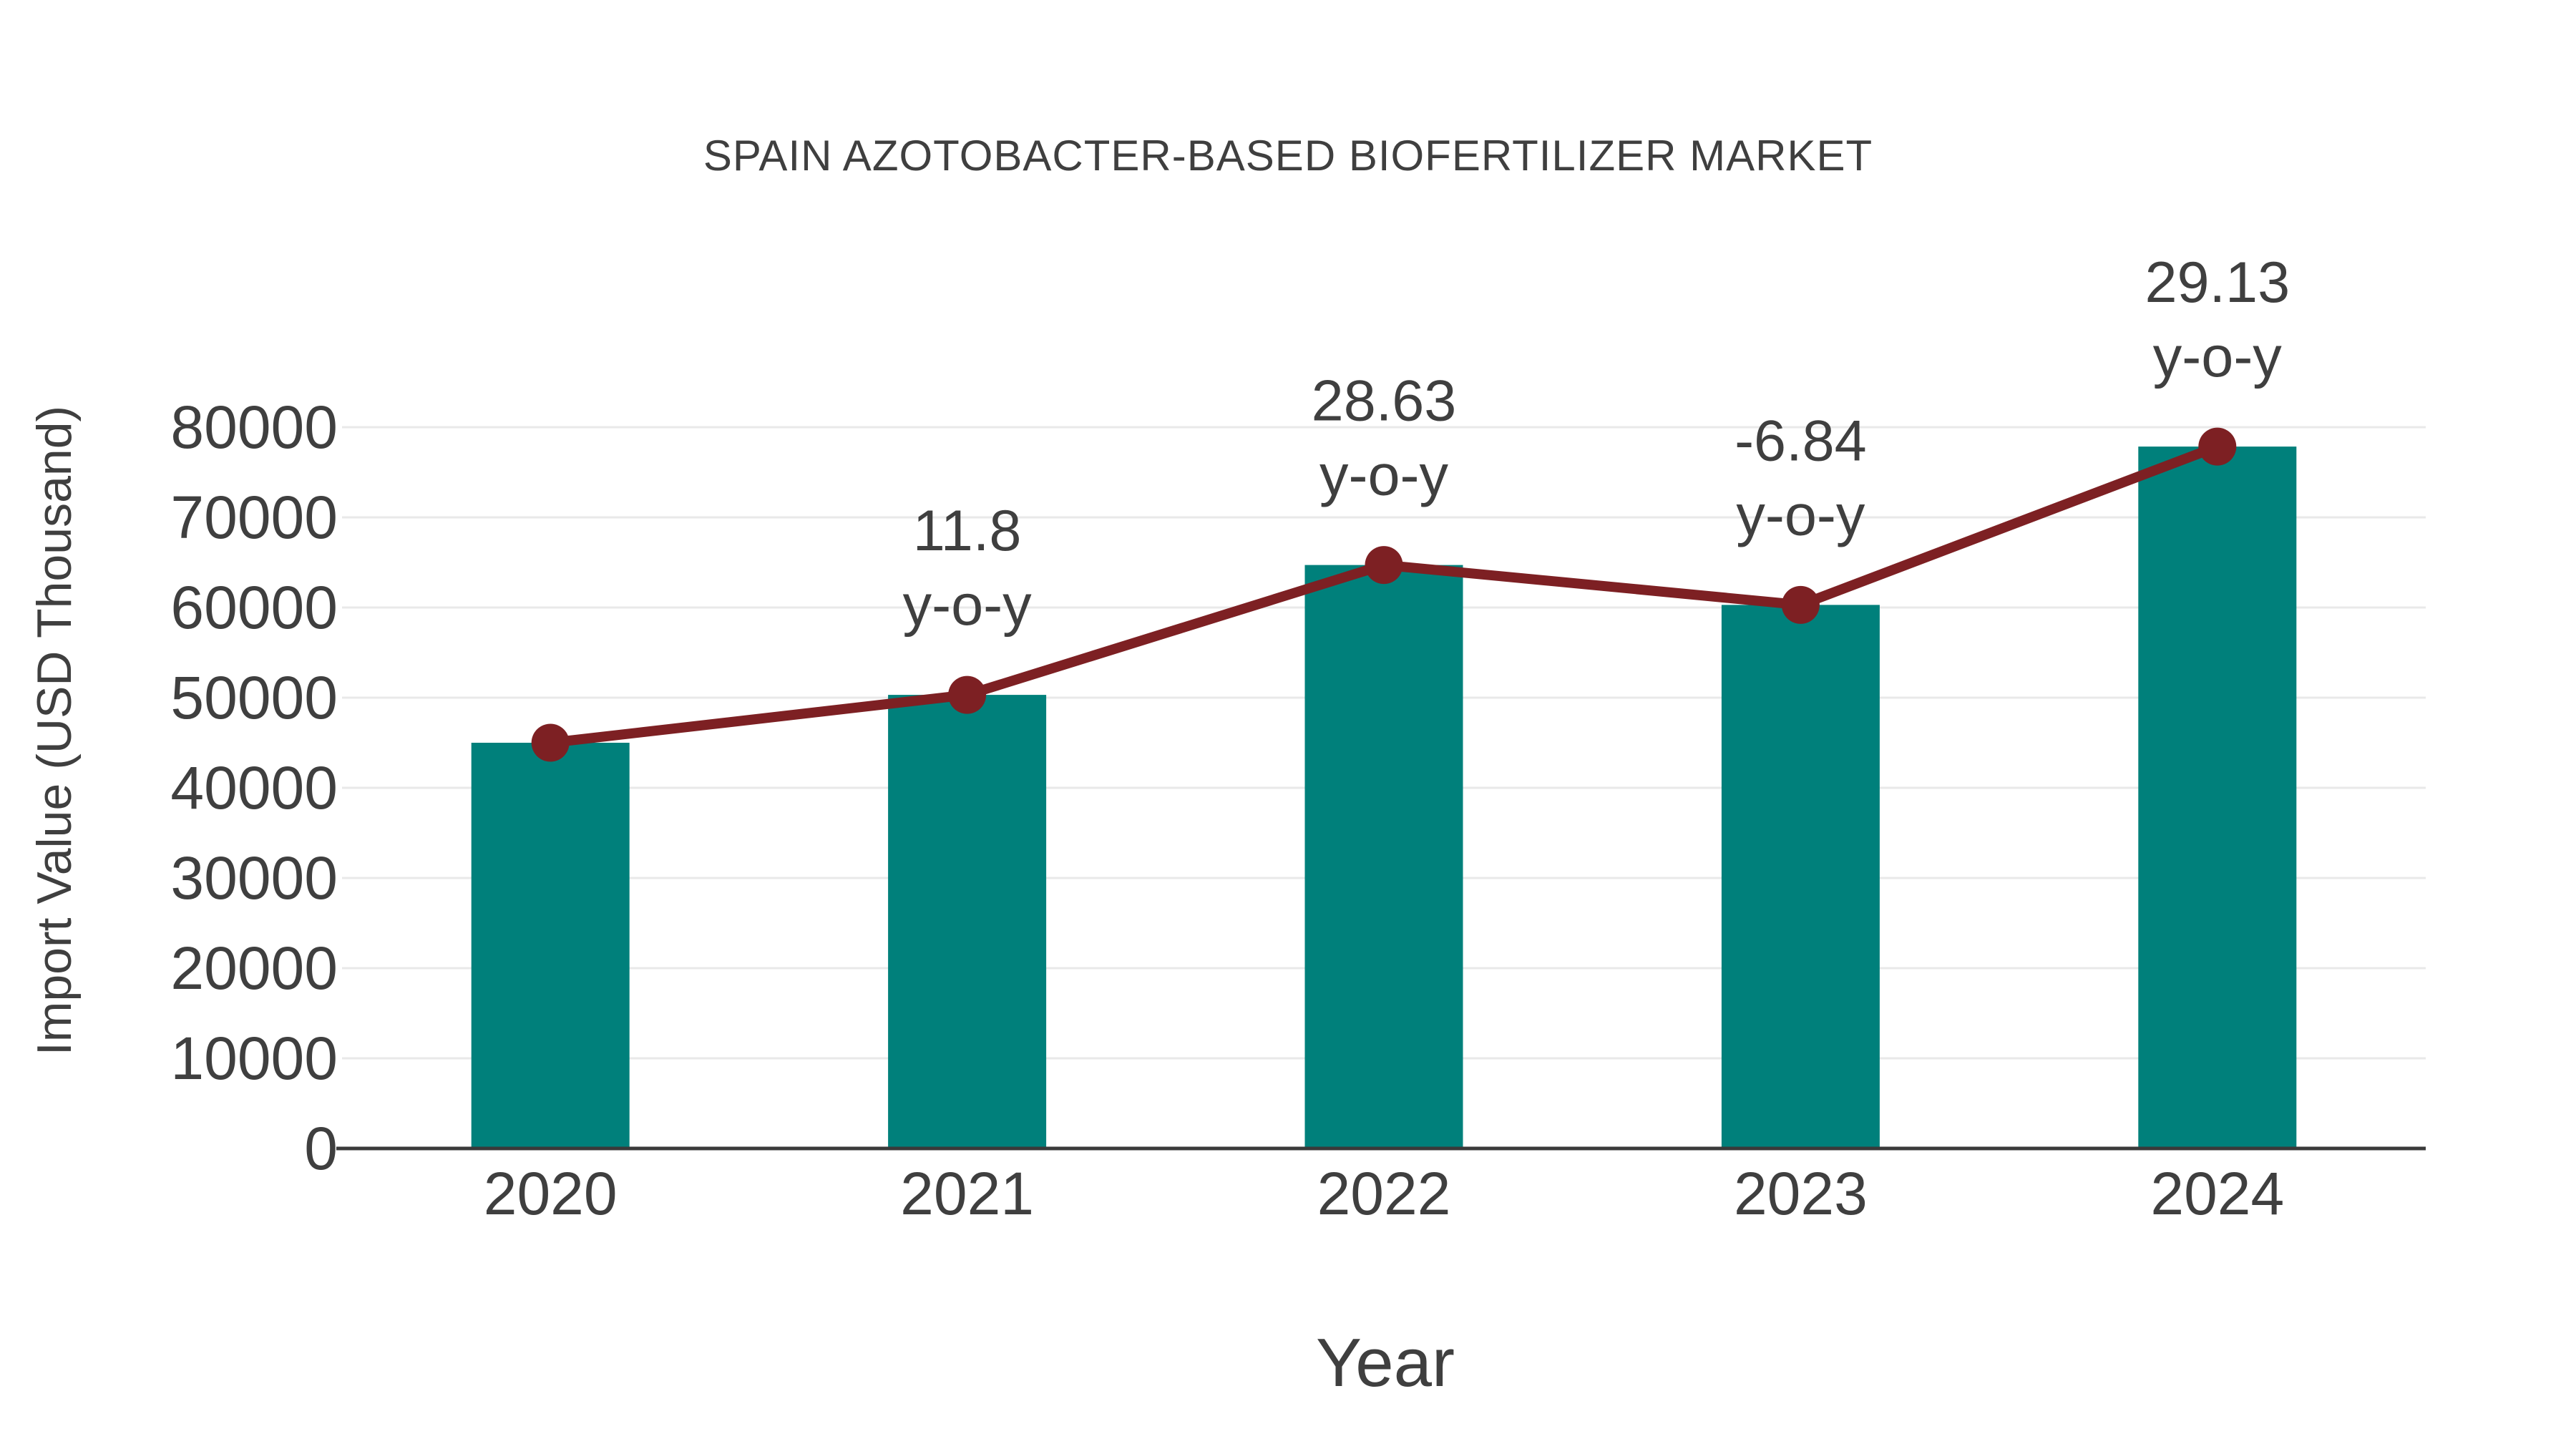  I want to click on annotation-2022-value: 28.63, so click(1384, 401).